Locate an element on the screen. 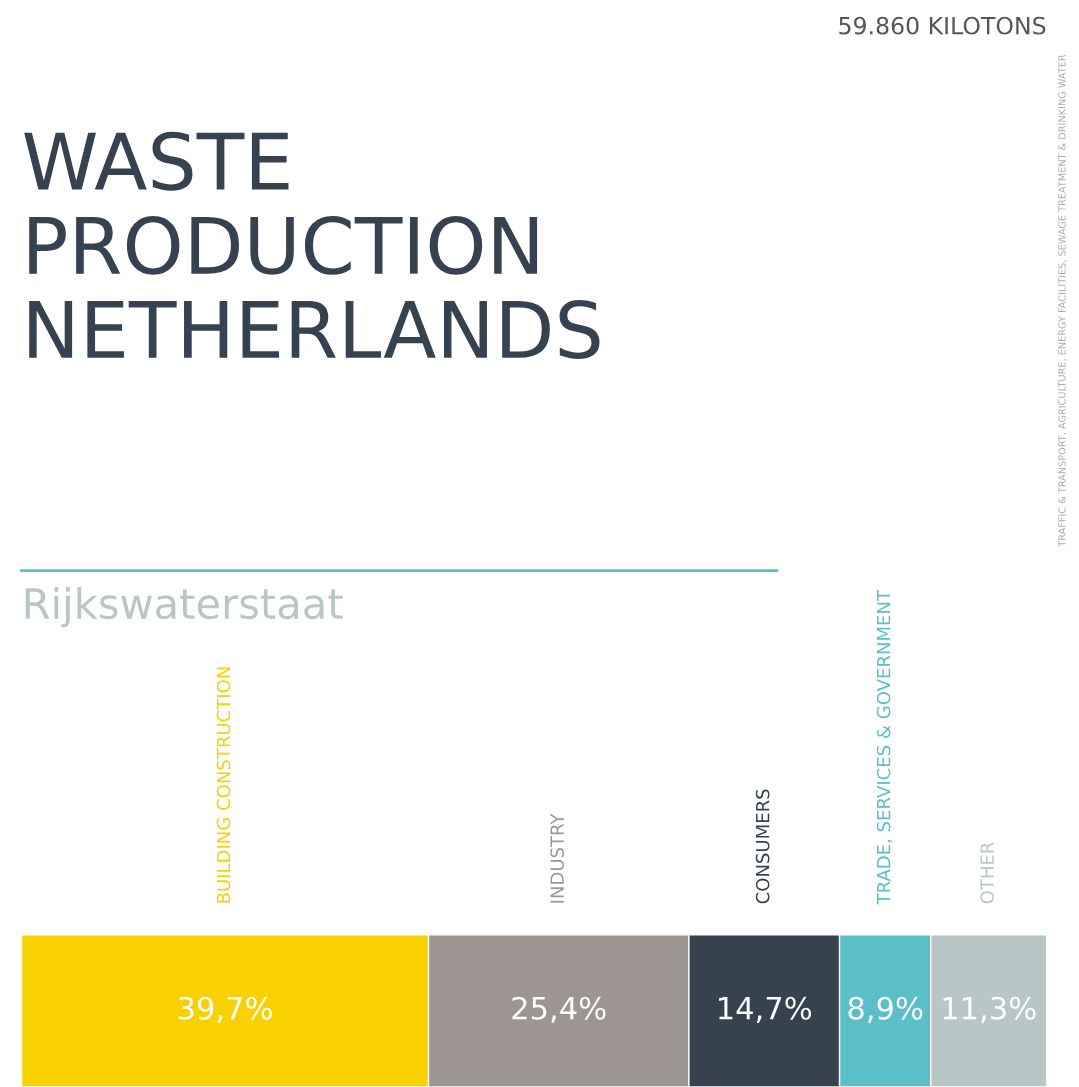 The height and width of the screenshot is (1087, 1079). data-label: 8,9% is located at coordinates (885, 1009).